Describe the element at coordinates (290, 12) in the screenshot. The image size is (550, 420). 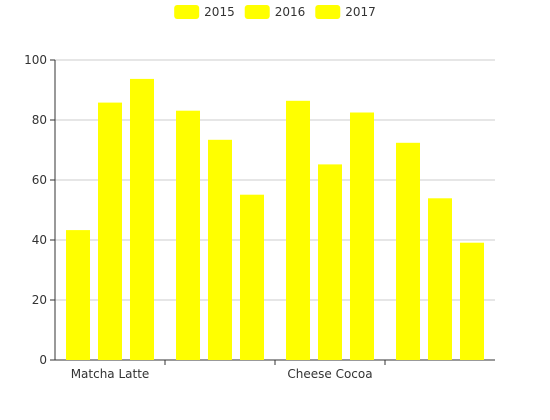
I see `legend-label-2016: 2016` at that location.